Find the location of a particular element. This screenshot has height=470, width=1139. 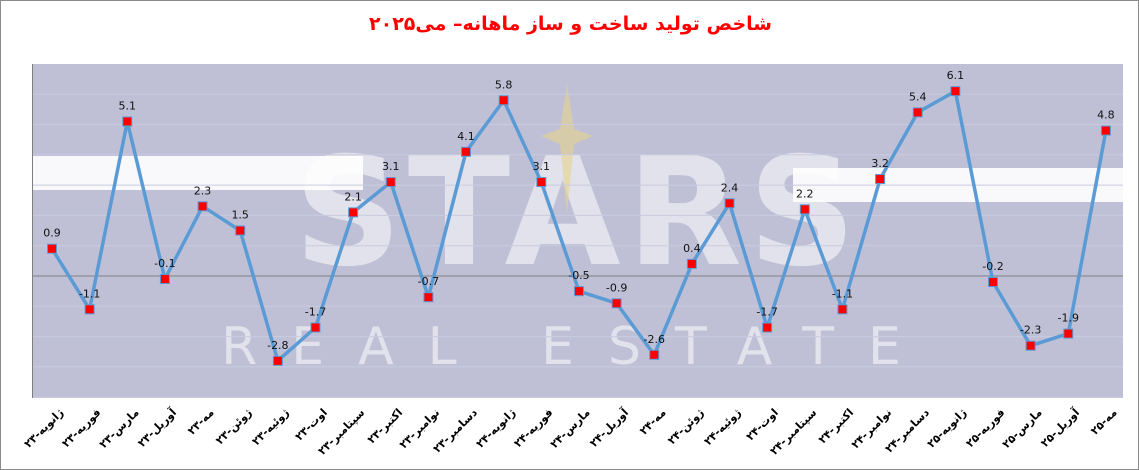

data-label: -0.2 is located at coordinates (992, 266).